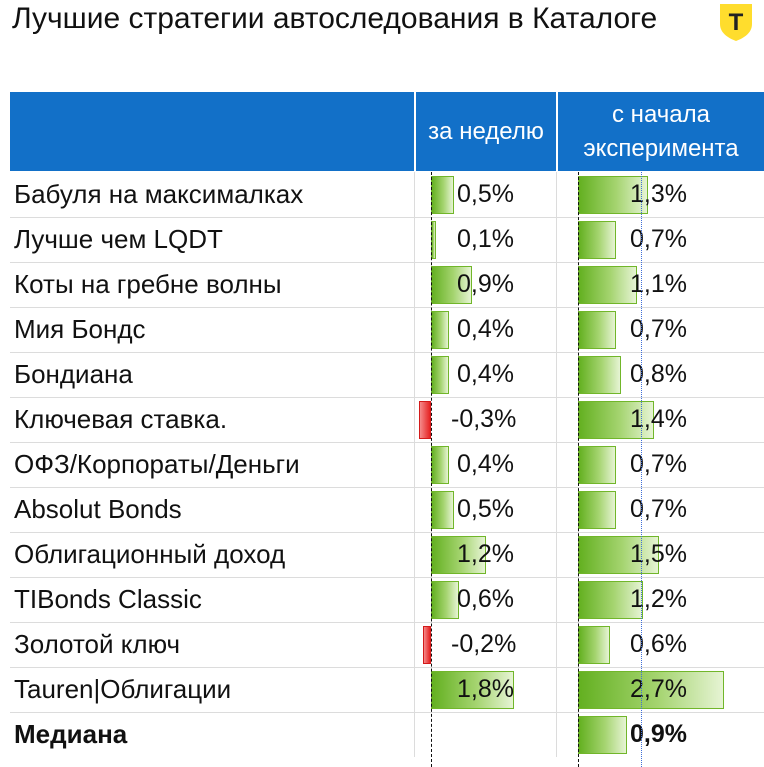  What do you see at coordinates (71, 734) in the screenshot?
I see `strategy-name: Медиана` at bounding box center [71, 734].